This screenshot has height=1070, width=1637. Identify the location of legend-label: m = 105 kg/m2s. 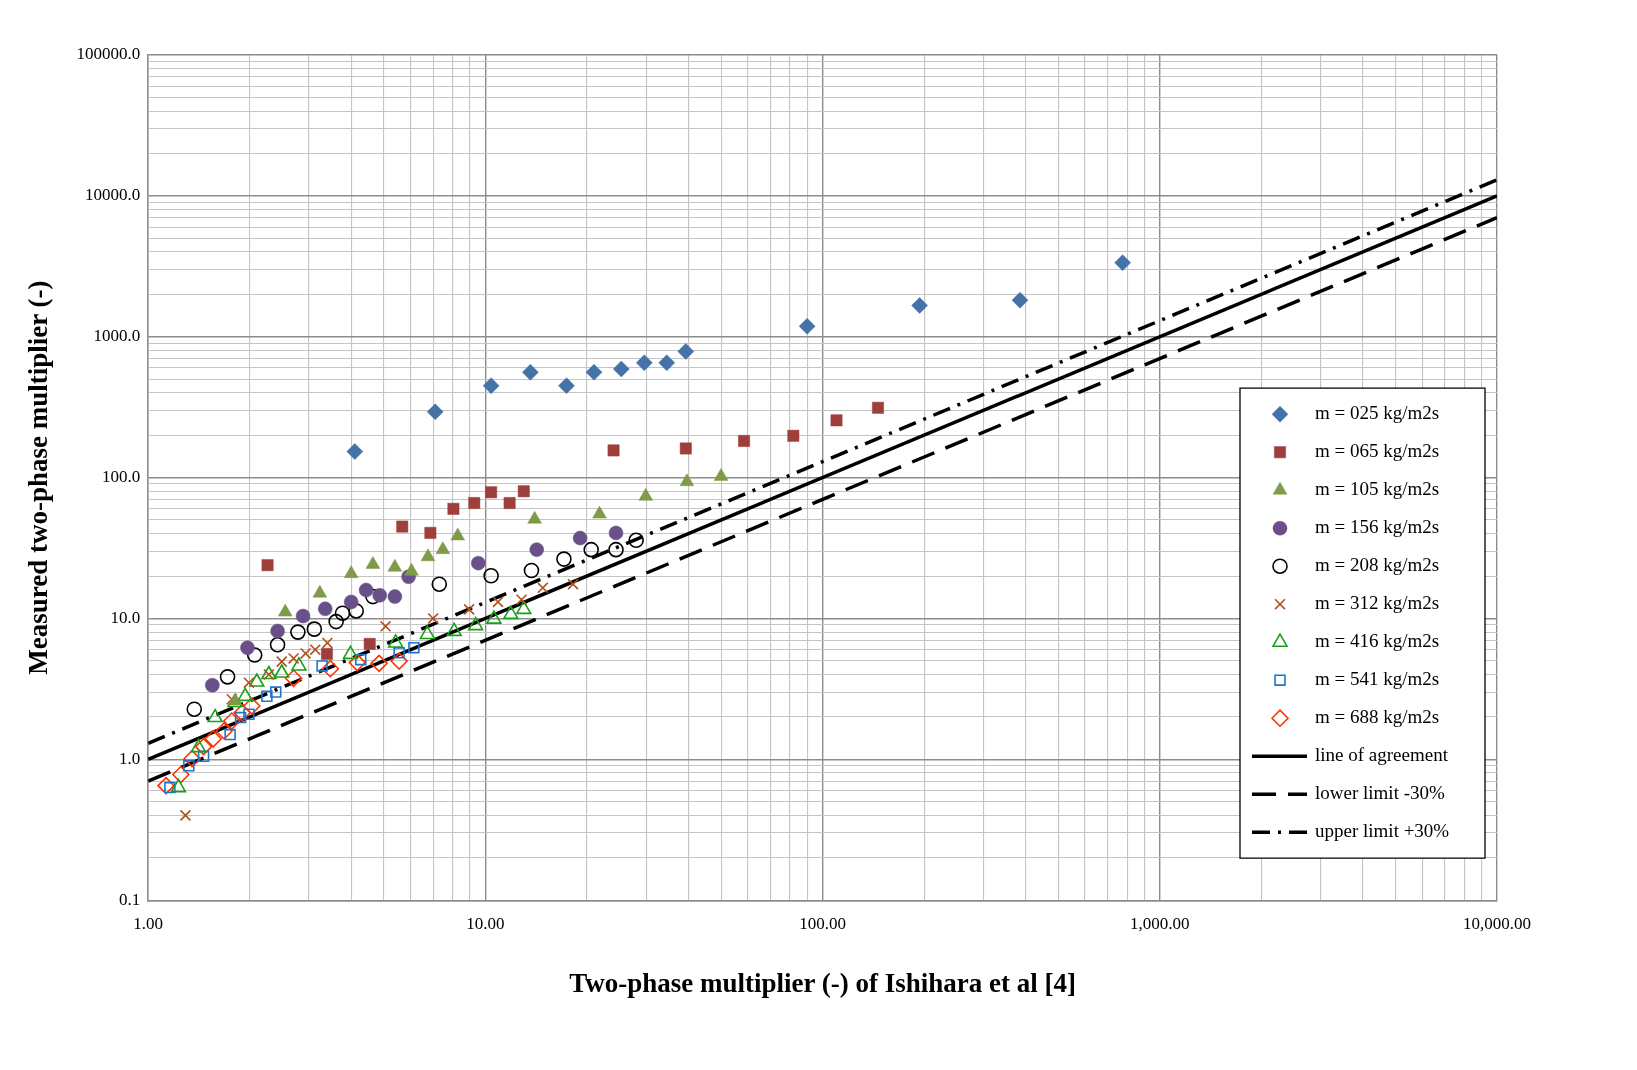
(1377, 489).